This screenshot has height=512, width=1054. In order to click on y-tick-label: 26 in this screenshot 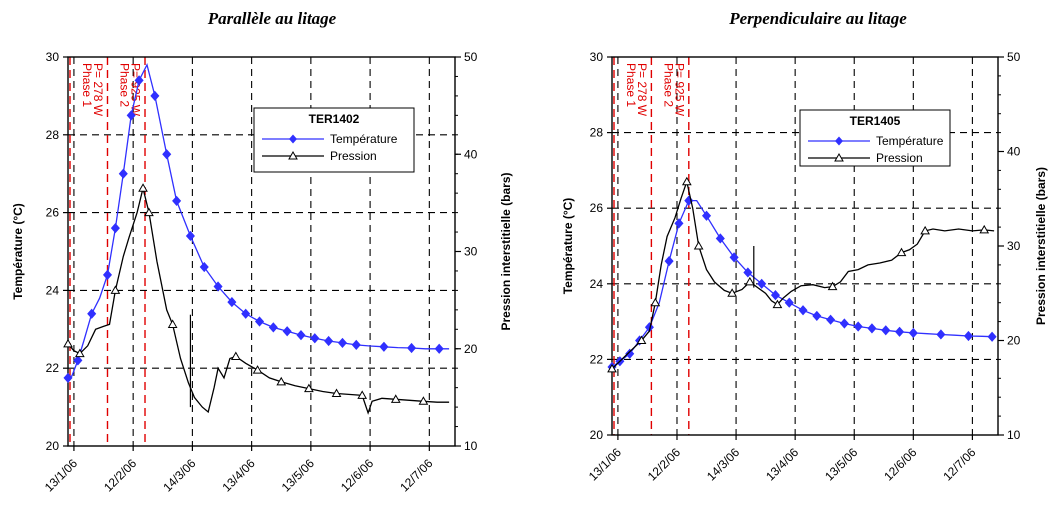, I will do `click(53, 213)`.